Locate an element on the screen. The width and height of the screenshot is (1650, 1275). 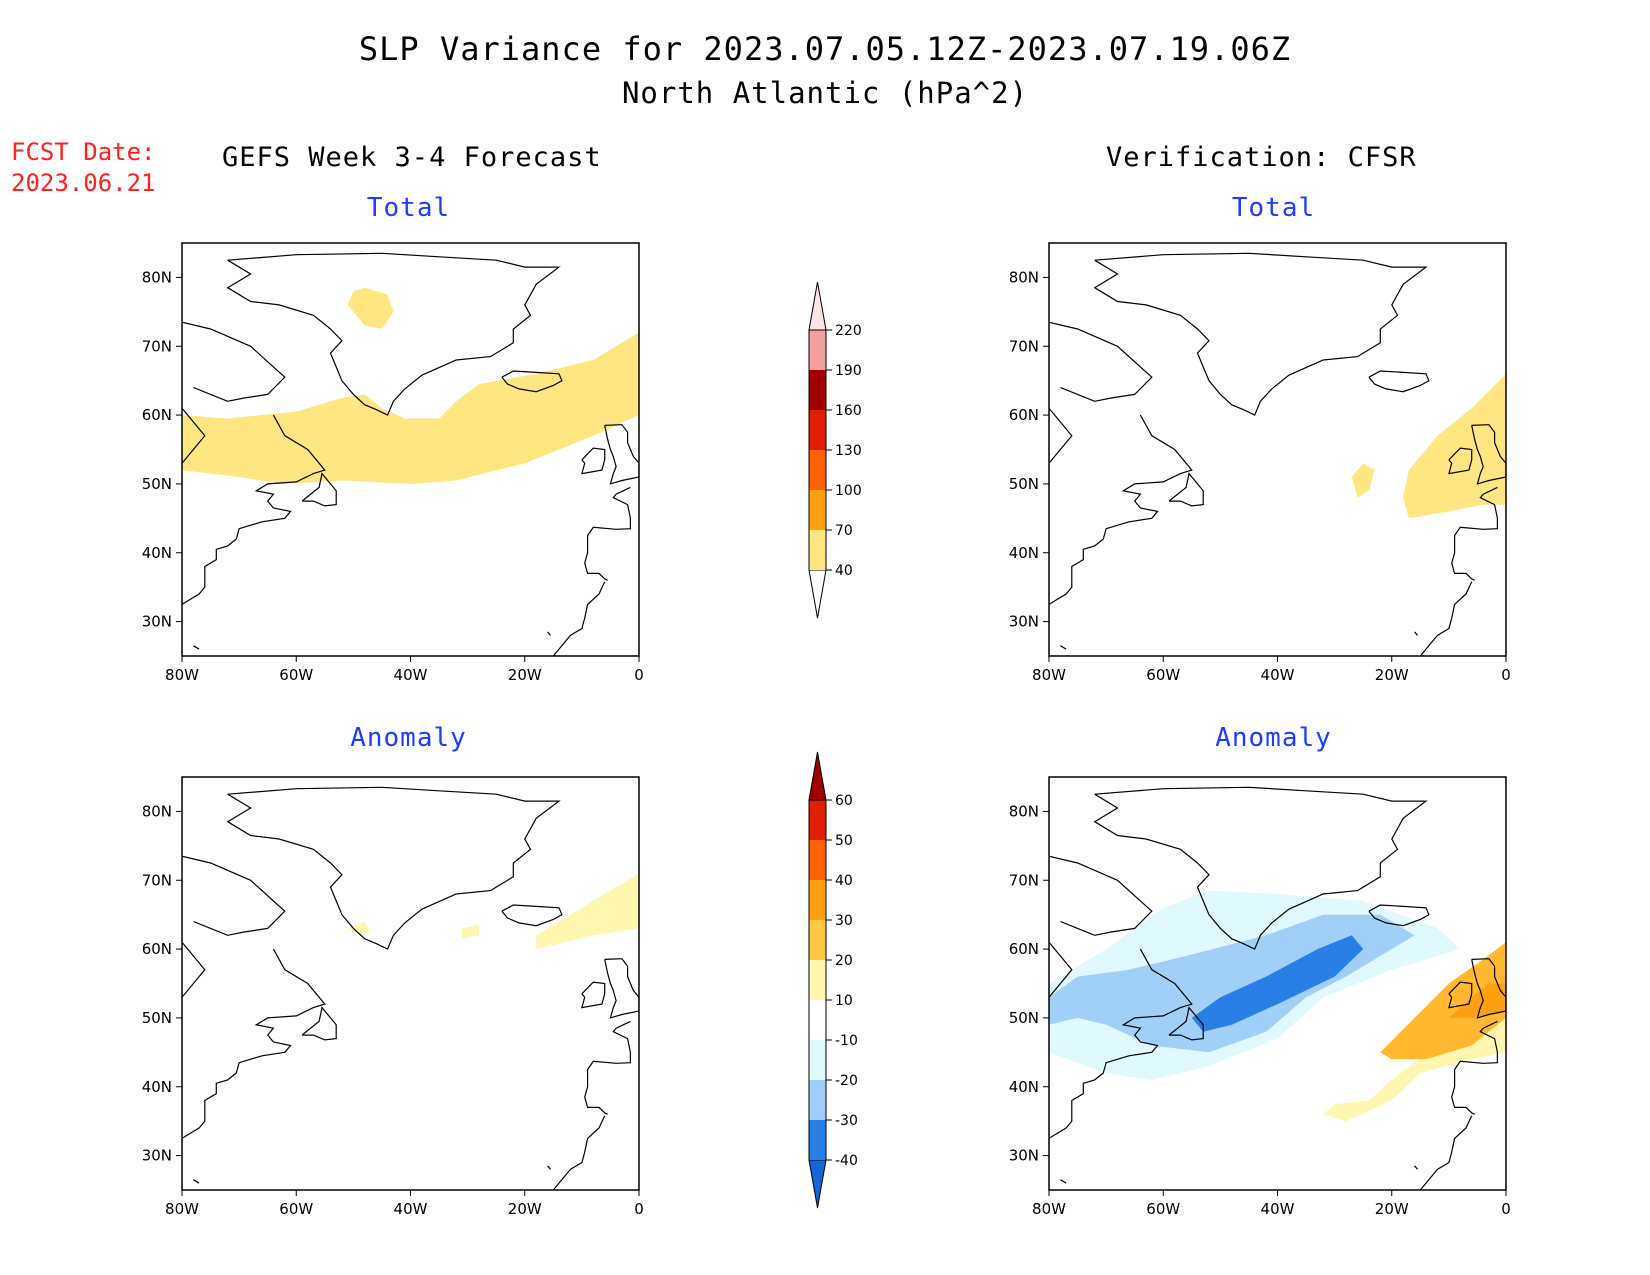
forecast-anomaly-panel: 80N 70N 60N 50N 40N 30N 80W 60W 40W 20W 0 is located at coordinates (393, 997).